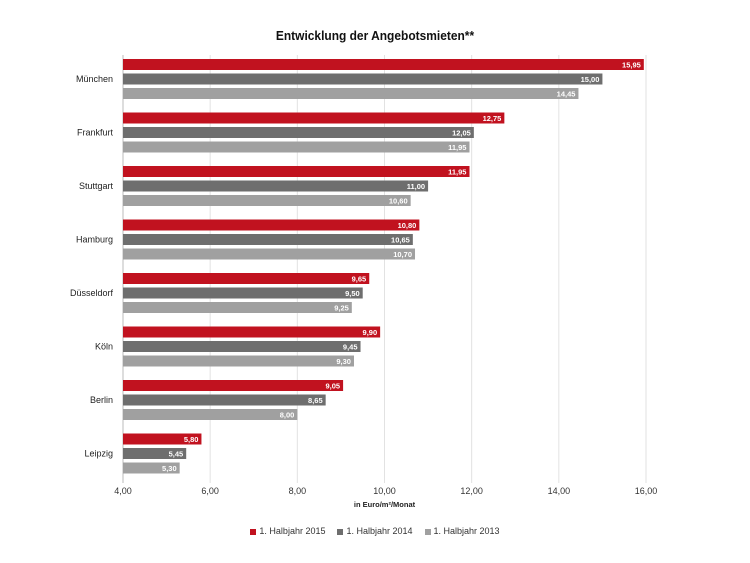 Image resolution: width=750 pixels, height=563 pixels. What do you see at coordinates (176, 454) in the screenshot?
I see `data-label: 5,45` at bounding box center [176, 454].